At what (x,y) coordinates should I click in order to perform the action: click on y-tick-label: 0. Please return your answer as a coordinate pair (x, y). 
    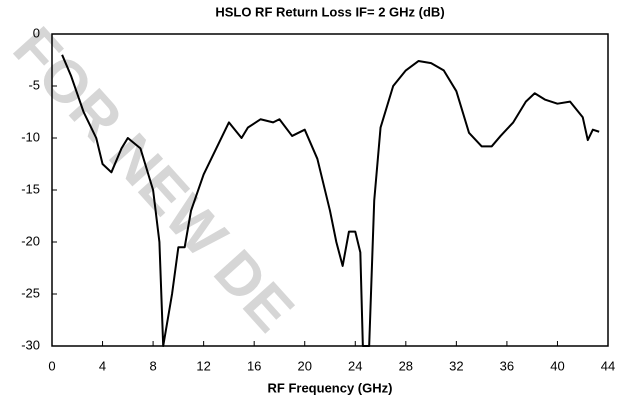
    Looking at the image, I should click on (36, 32).